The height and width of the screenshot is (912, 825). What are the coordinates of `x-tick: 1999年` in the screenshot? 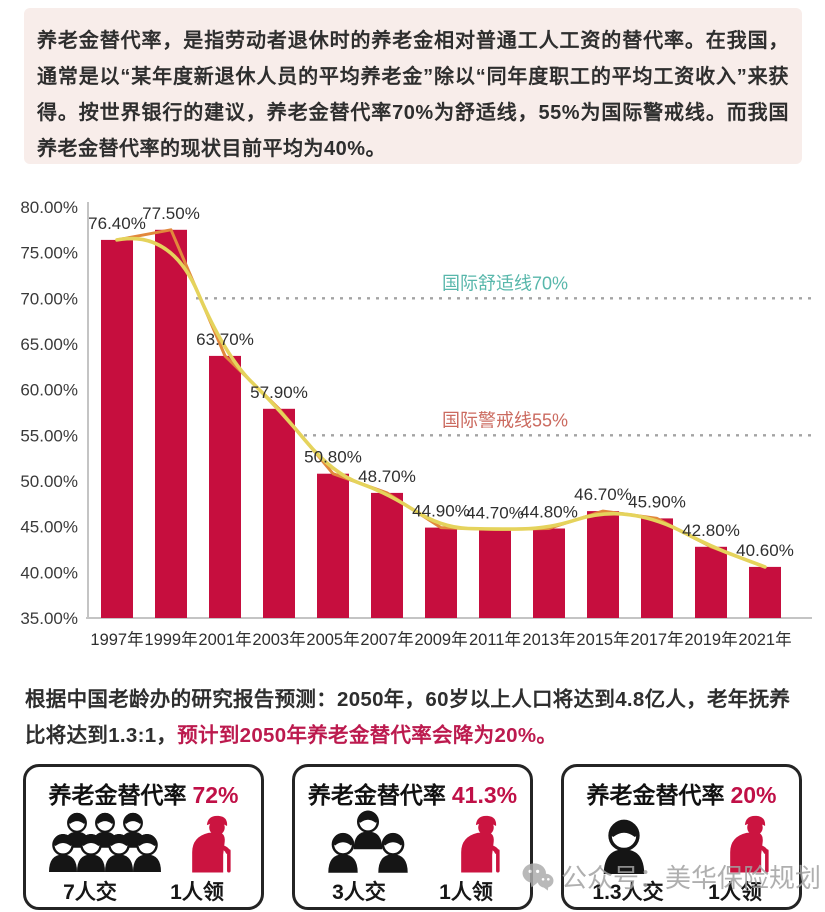 It's located at (170, 639).